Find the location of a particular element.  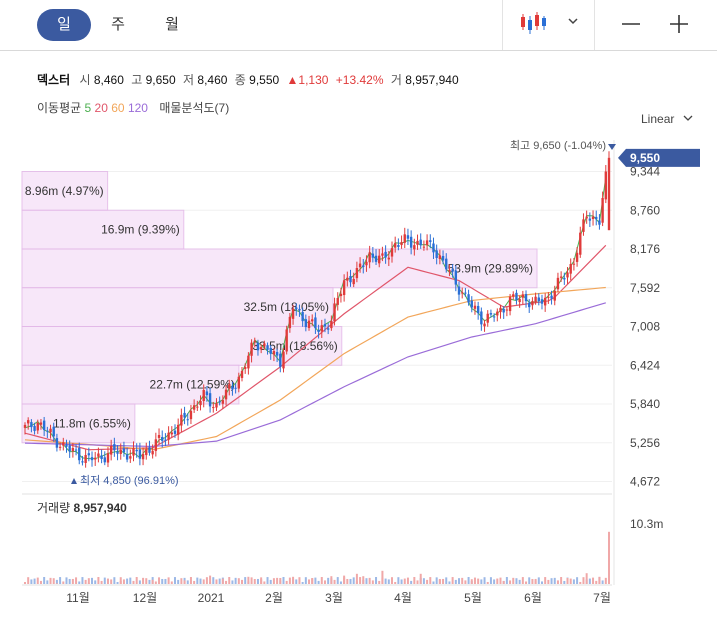

volume-label: 거 is located at coordinates (396, 80).